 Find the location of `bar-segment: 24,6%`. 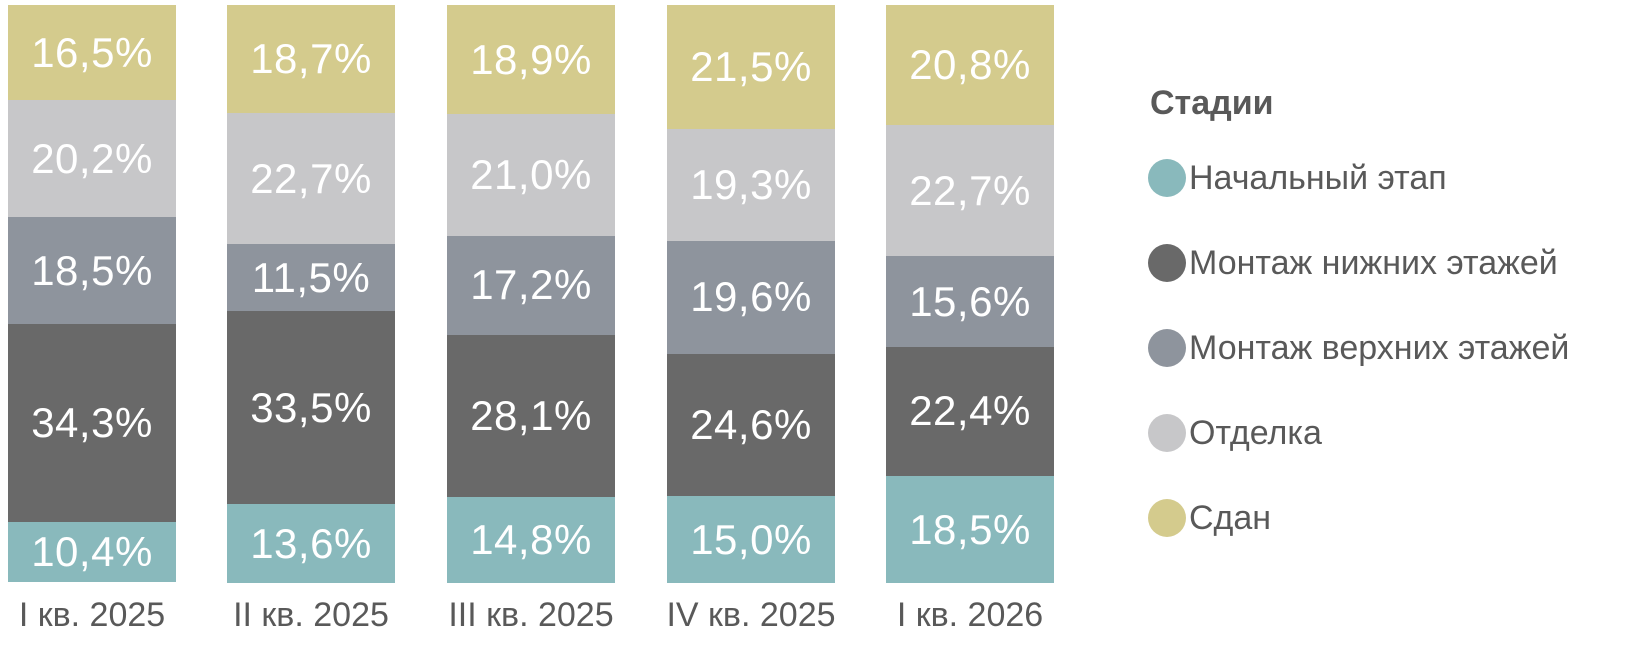

bar-segment: 24,6% is located at coordinates (751, 425).